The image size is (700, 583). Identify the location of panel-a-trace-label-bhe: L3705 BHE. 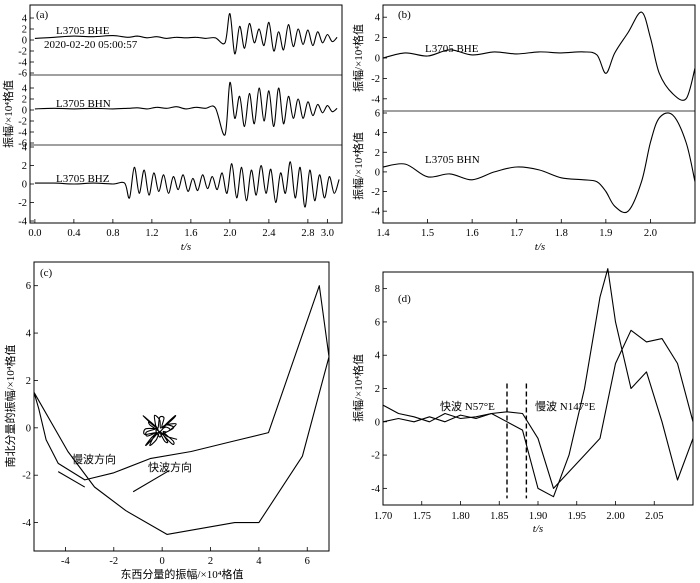
(83, 31).